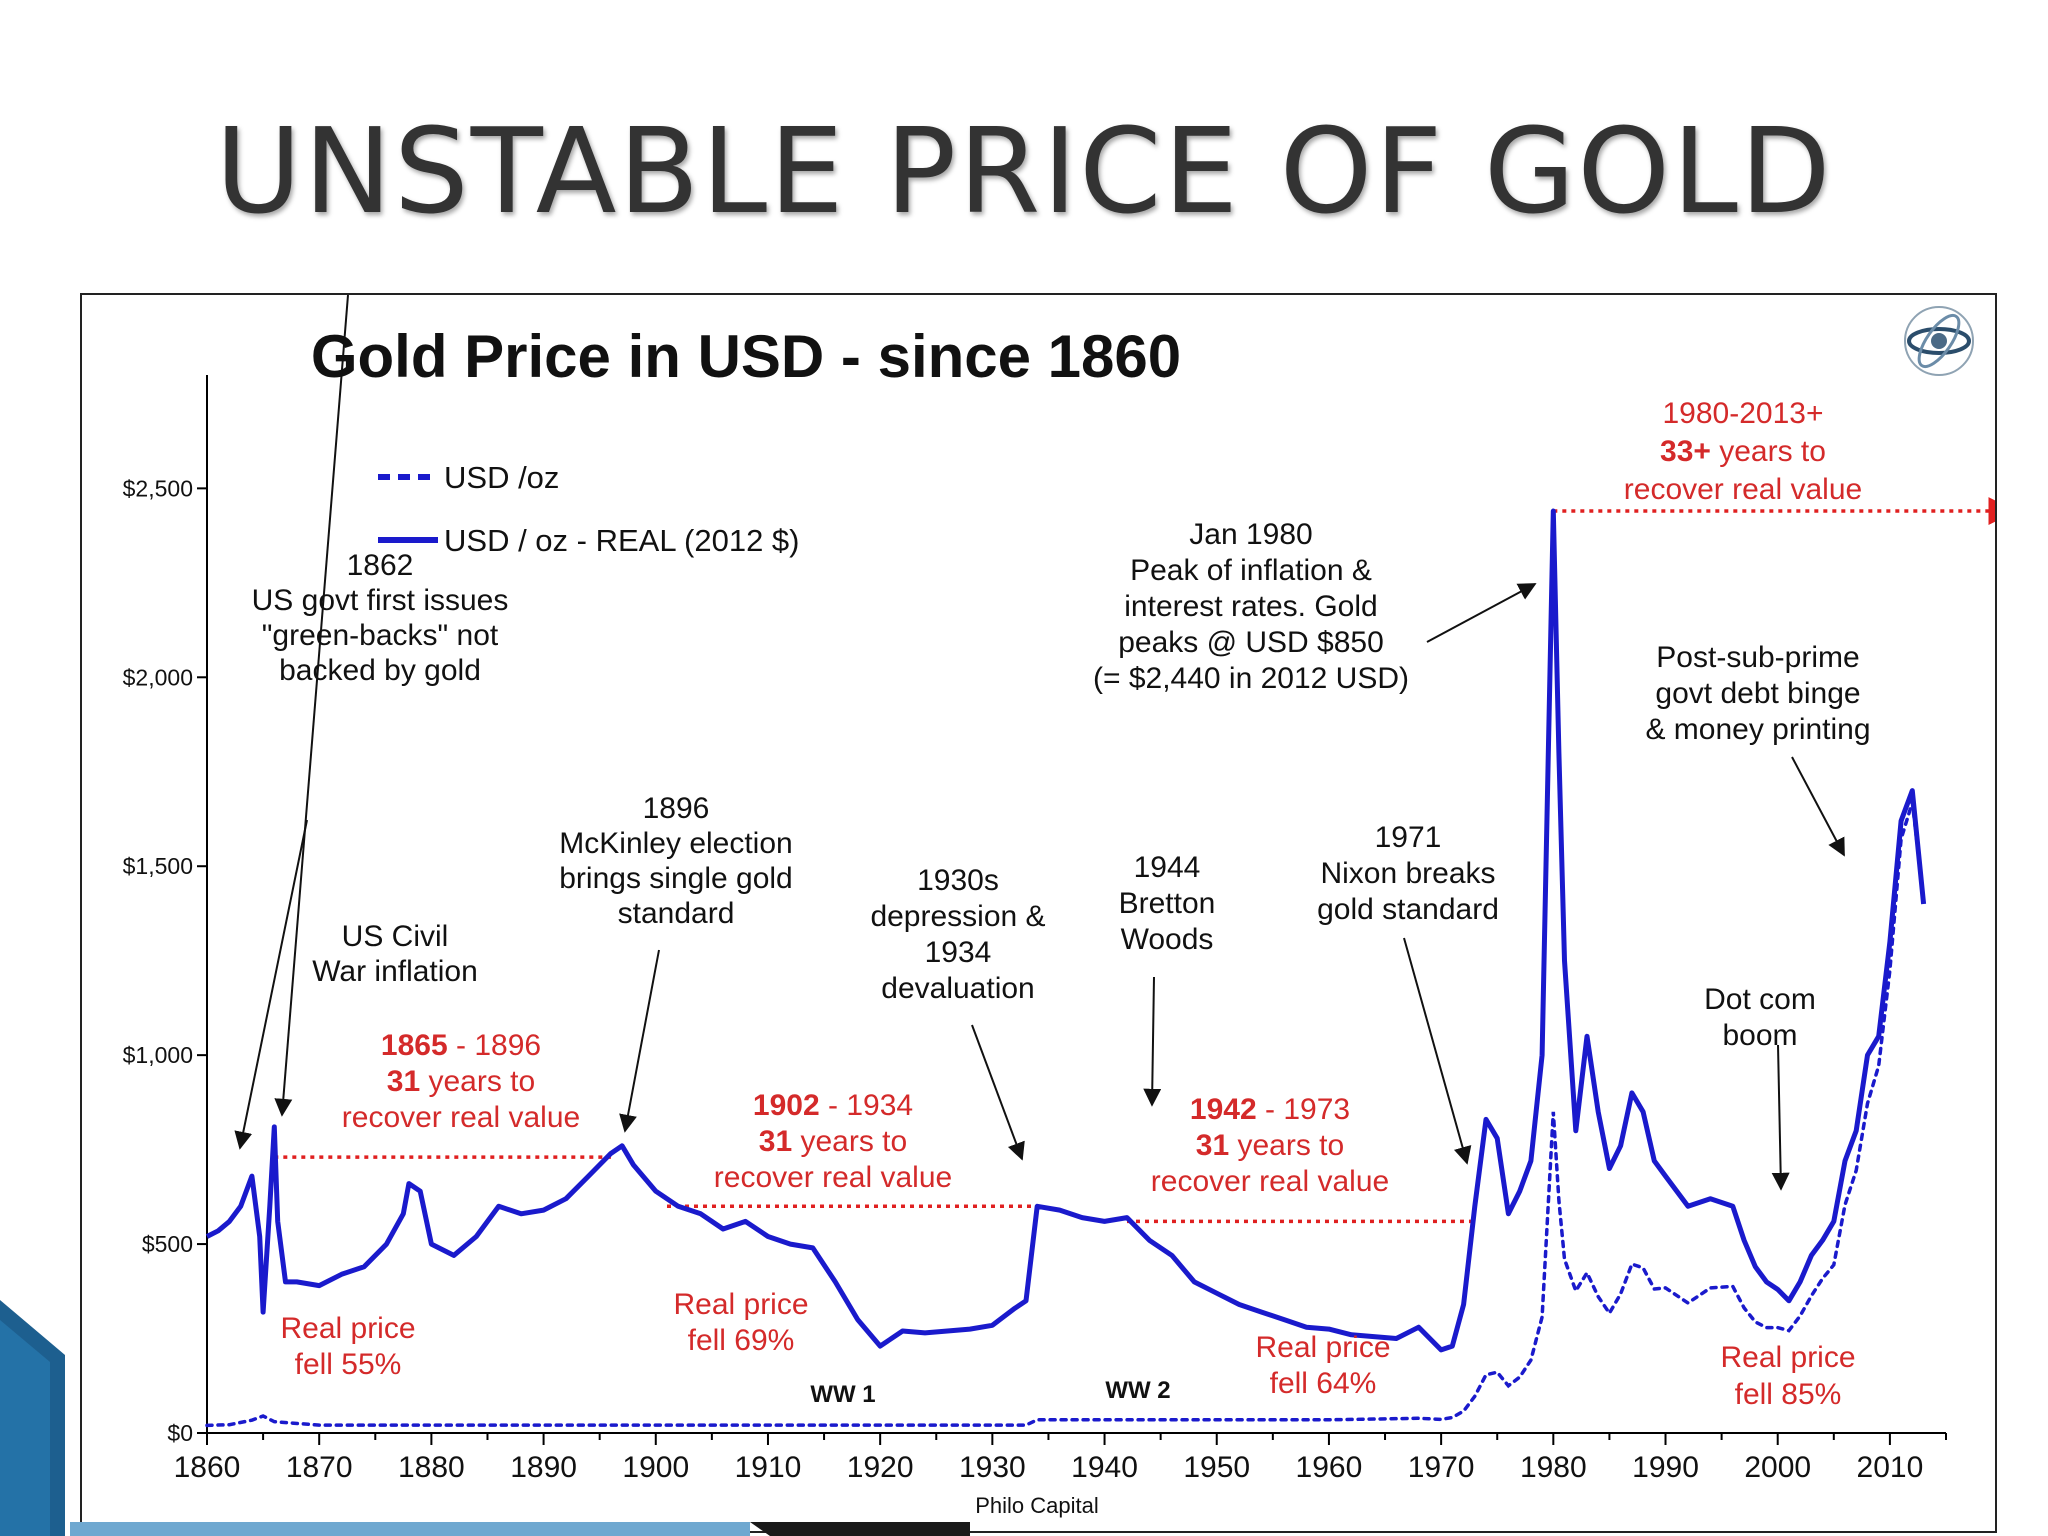 This screenshot has width=2048, height=1536. What do you see at coordinates (1037, 1505) in the screenshot?
I see `chart-source: Philo Capital` at bounding box center [1037, 1505].